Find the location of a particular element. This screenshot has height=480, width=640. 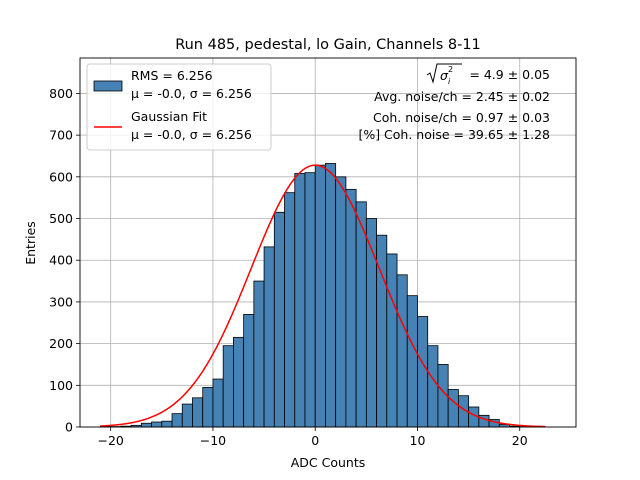

x-axis-label: ADC Counts is located at coordinates (328, 462).